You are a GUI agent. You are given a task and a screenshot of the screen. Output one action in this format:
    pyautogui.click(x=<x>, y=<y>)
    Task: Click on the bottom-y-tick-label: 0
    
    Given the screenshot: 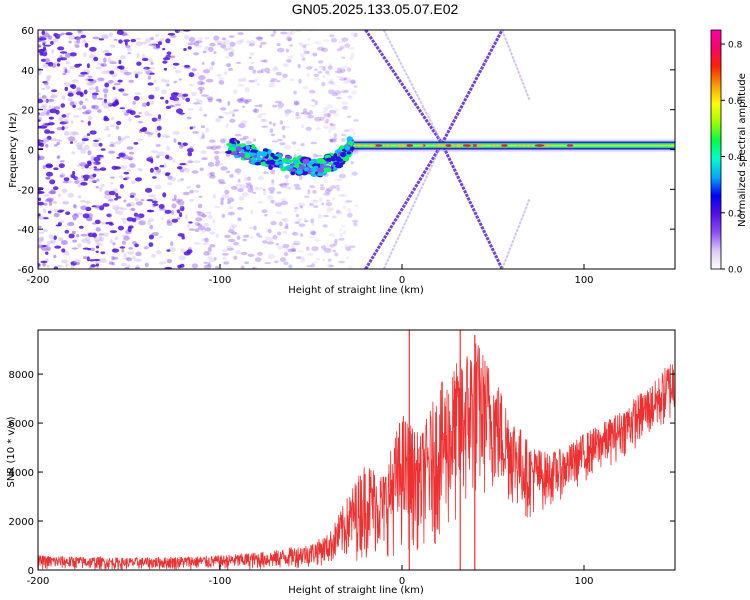 What is the action you would take?
    pyautogui.click(x=31, y=571)
    